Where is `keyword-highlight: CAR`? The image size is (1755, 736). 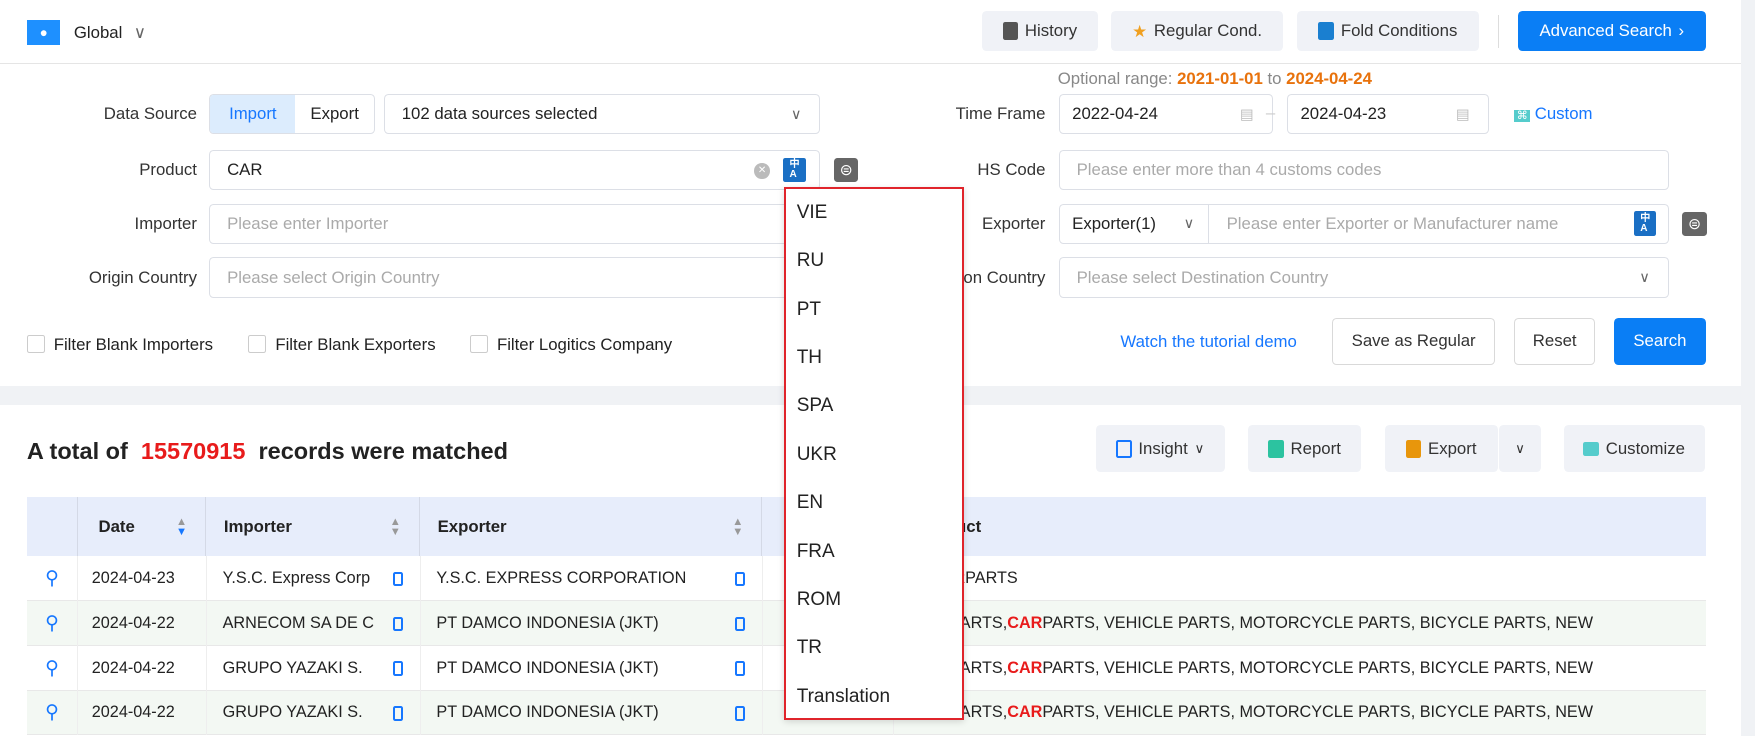 keyword-highlight: CAR is located at coordinates (1025, 667).